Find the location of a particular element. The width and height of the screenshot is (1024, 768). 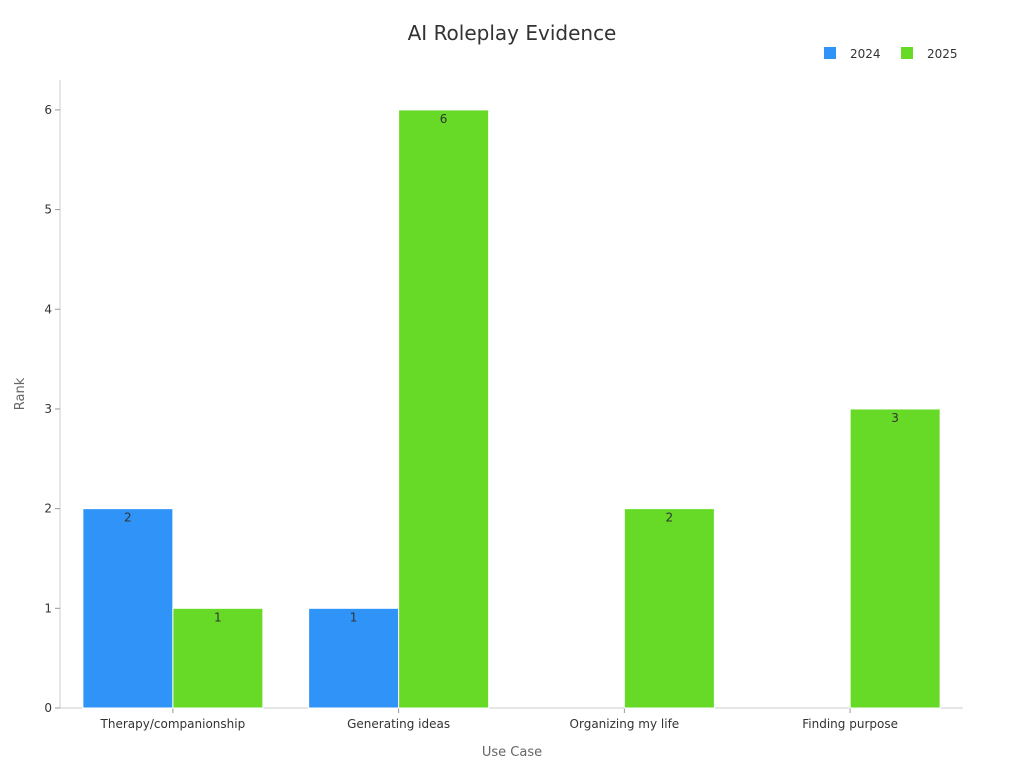

y-tick-label: 5 is located at coordinates (48, 210).